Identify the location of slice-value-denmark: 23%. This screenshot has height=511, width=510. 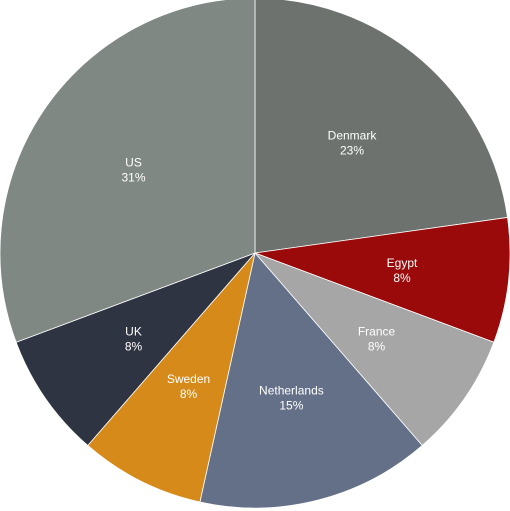
(352, 150).